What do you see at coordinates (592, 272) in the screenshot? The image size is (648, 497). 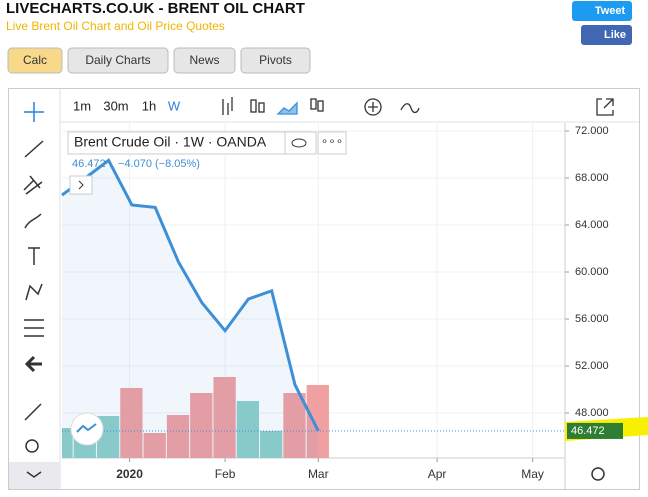 I see `y-tick-label: 60.000` at bounding box center [592, 272].